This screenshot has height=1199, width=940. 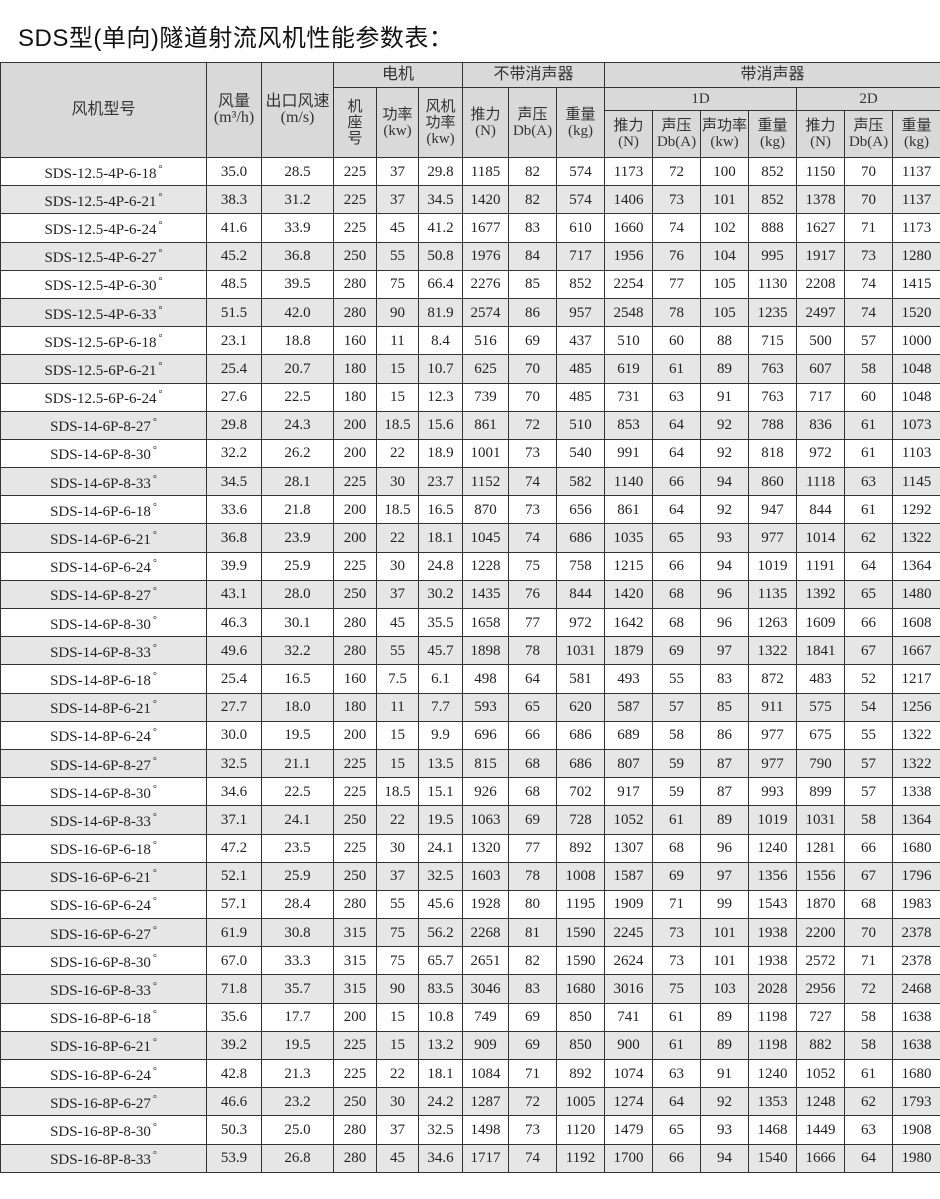 What do you see at coordinates (773, 679) in the screenshot?
I see `value-cell: 872` at bounding box center [773, 679].